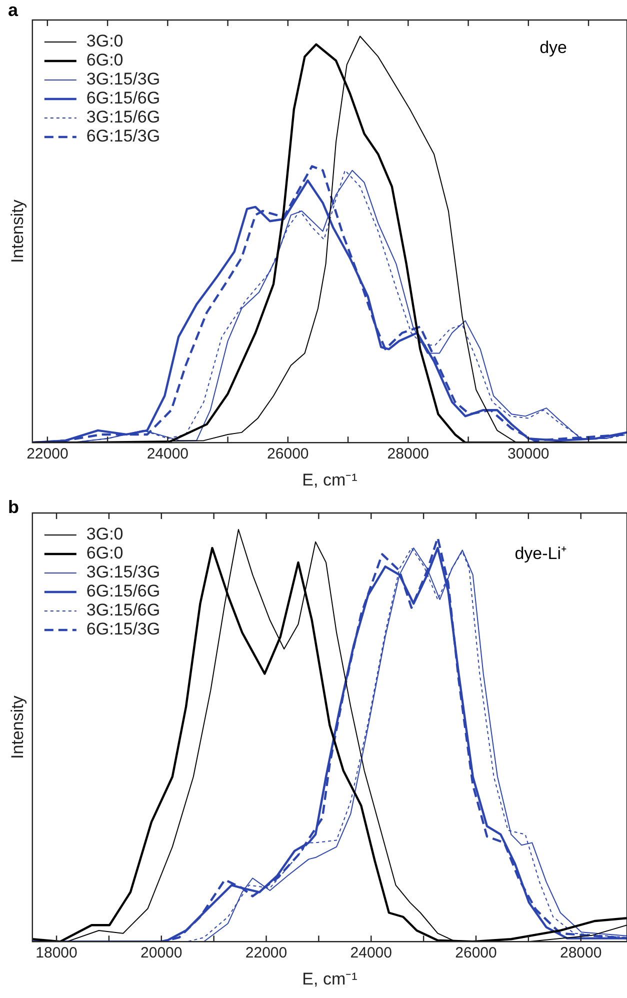 This screenshot has height=998, width=627. Describe the element at coordinates (57, 953) in the screenshot. I see `x-tick-label: 18000` at that location.